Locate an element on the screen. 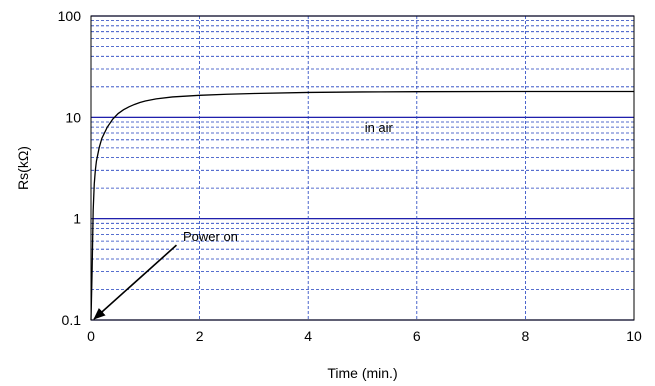  y-tick-label: 100 is located at coordinates (70, 16).